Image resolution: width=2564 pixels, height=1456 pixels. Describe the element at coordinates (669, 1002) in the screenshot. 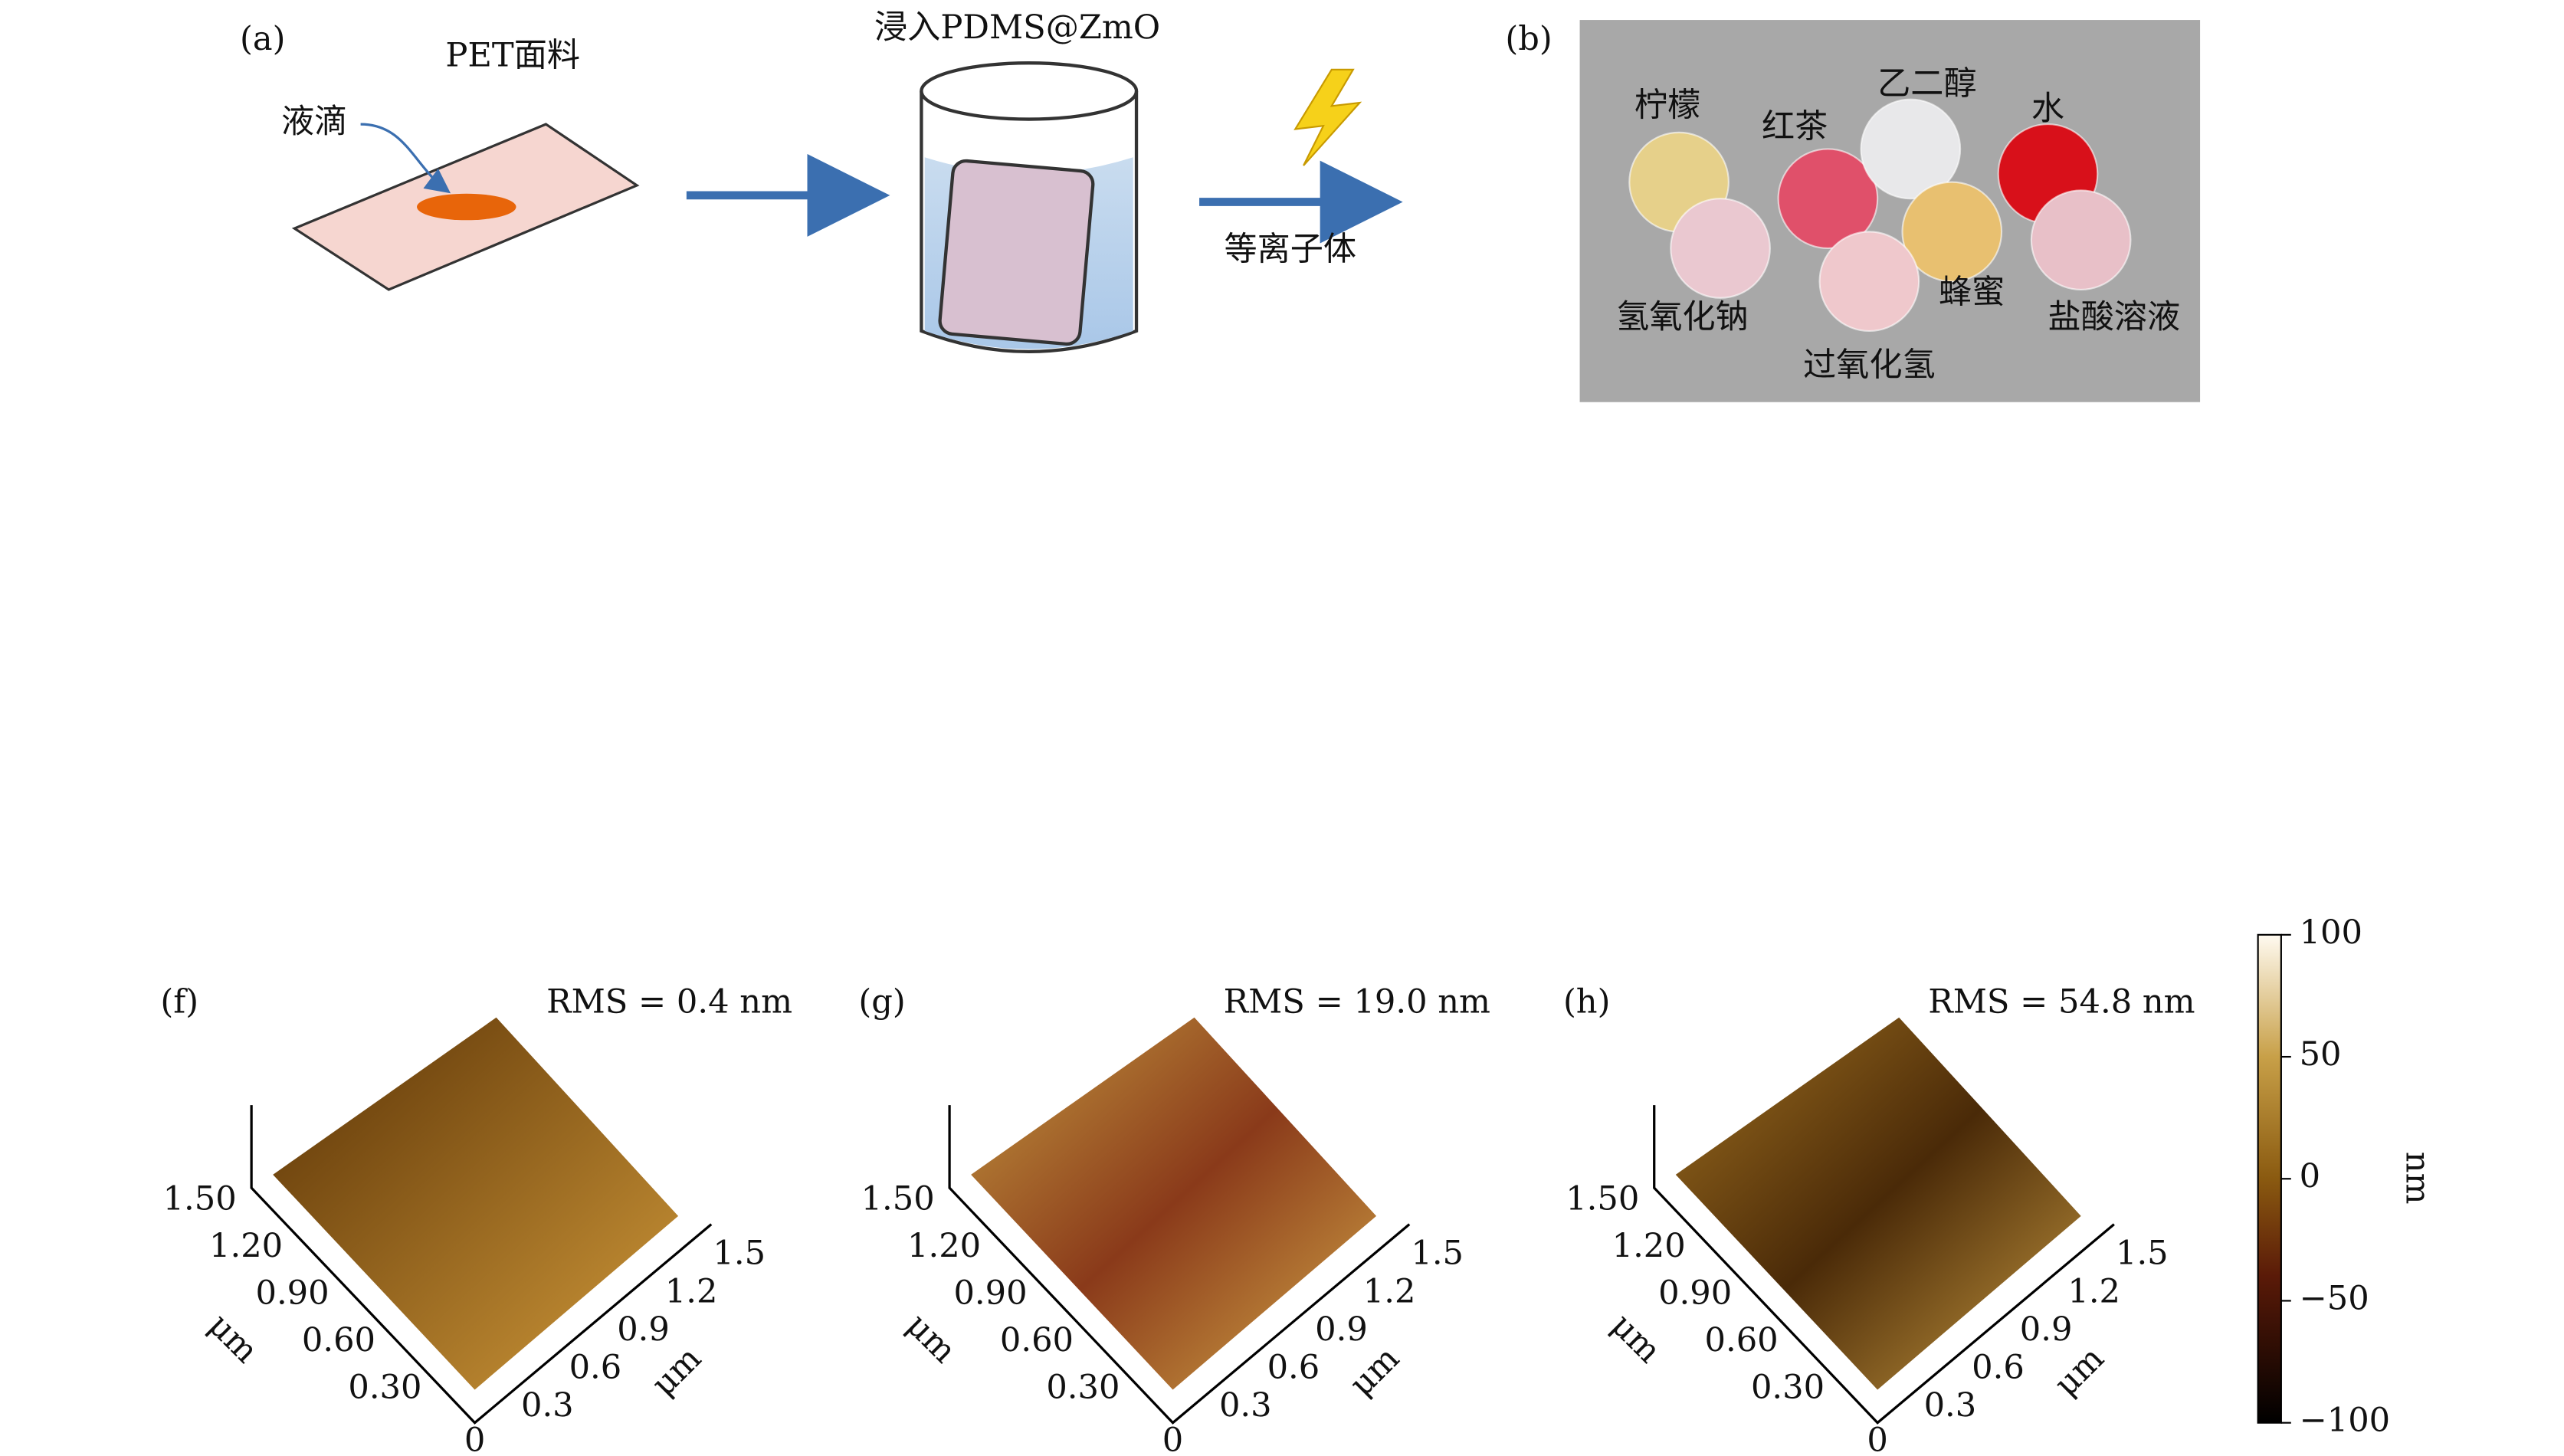

I see `rms-label: RMS = 0.4 nm` at that location.